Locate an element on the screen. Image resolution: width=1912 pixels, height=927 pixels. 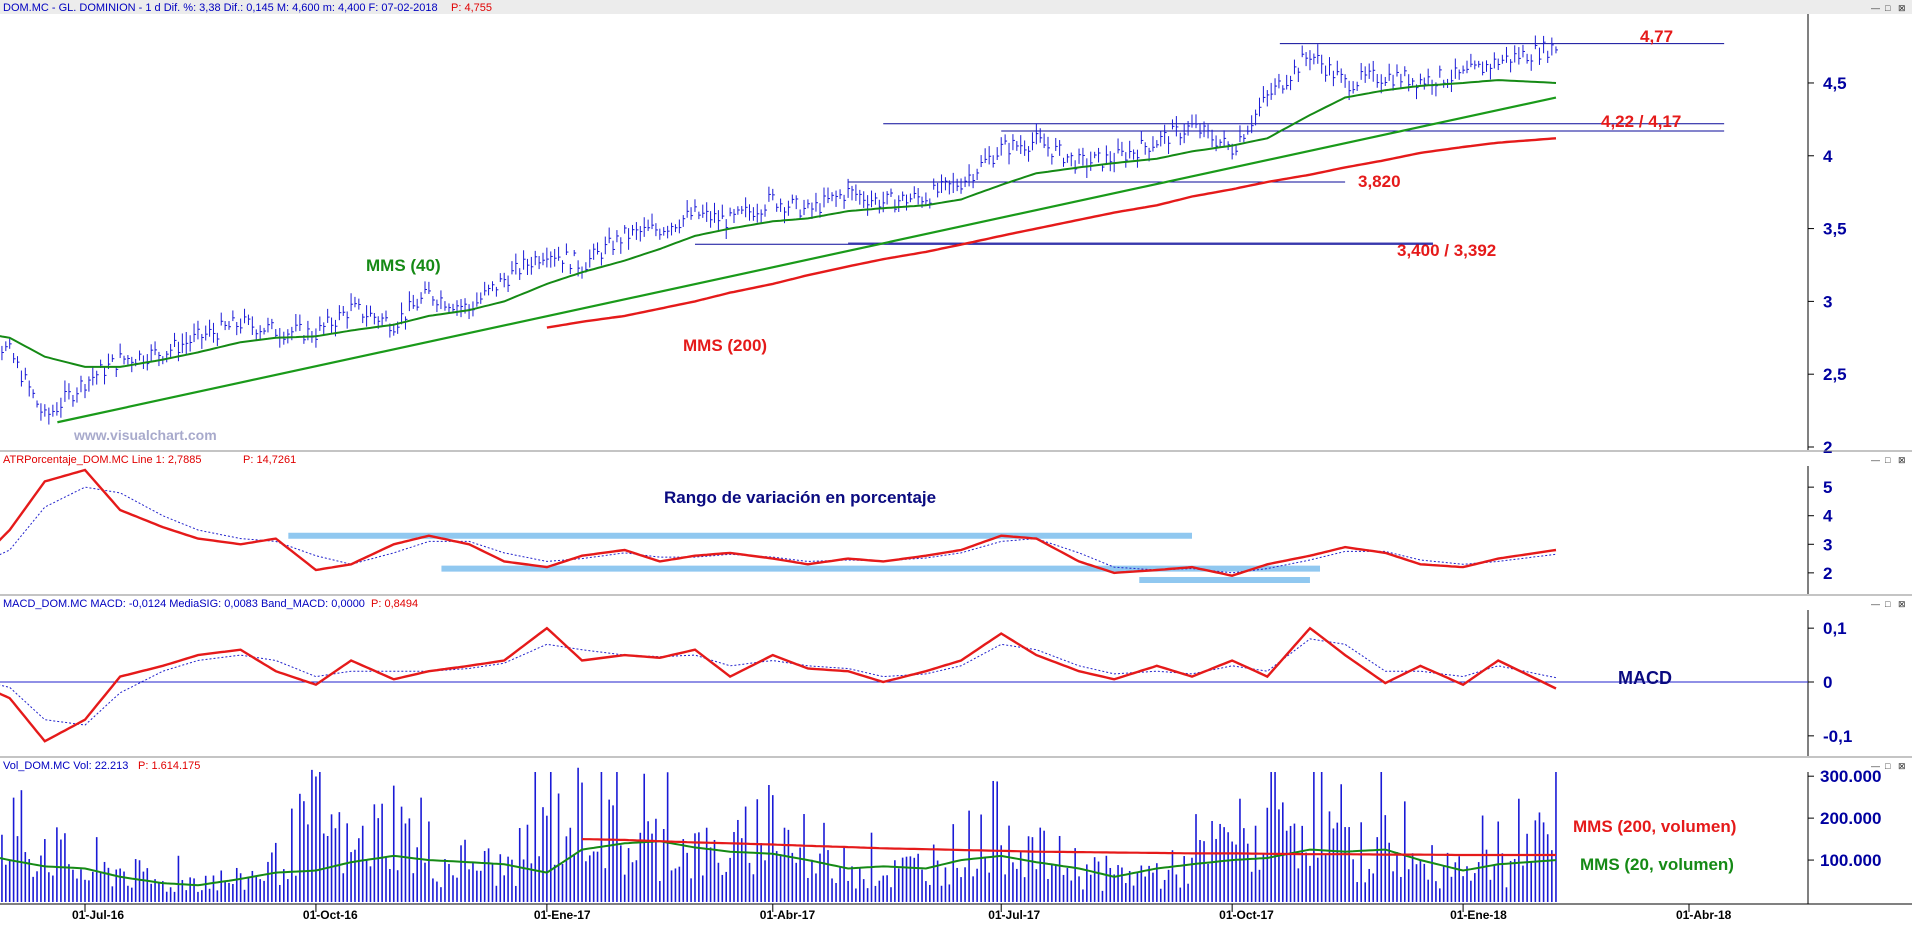
volume-axis-ticks: 300.000 200.000 100.000 is located at coordinates (1844, 818).